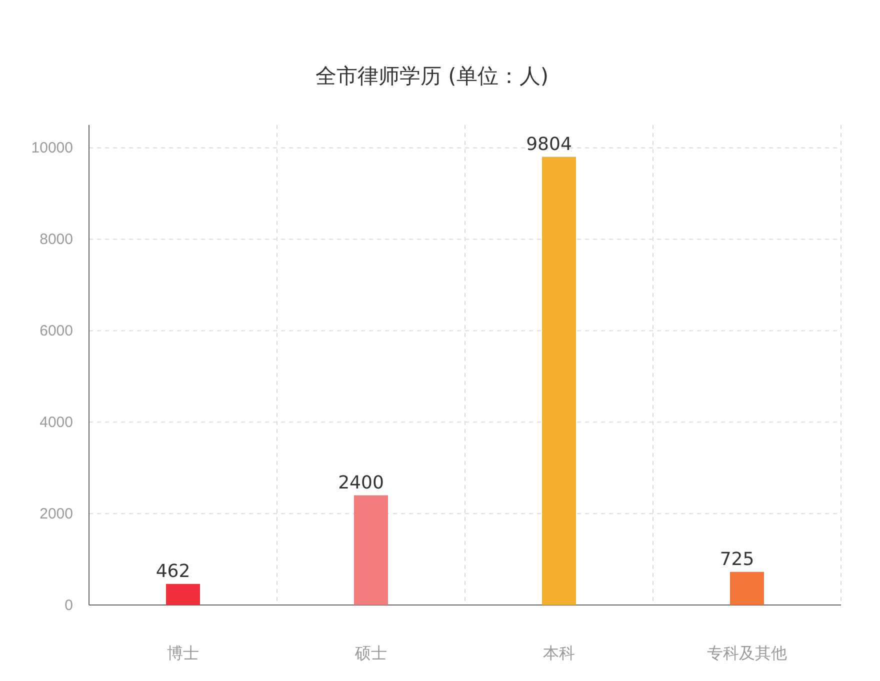 The width and height of the screenshot is (880, 681). What do you see at coordinates (68, 605) in the screenshot?
I see `y-tick-label: 0` at bounding box center [68, 605].